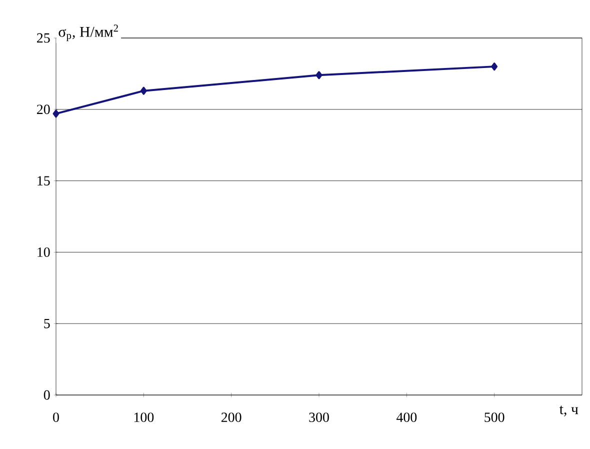  I want to click on x-tick-label: 300, so click(319, 417).